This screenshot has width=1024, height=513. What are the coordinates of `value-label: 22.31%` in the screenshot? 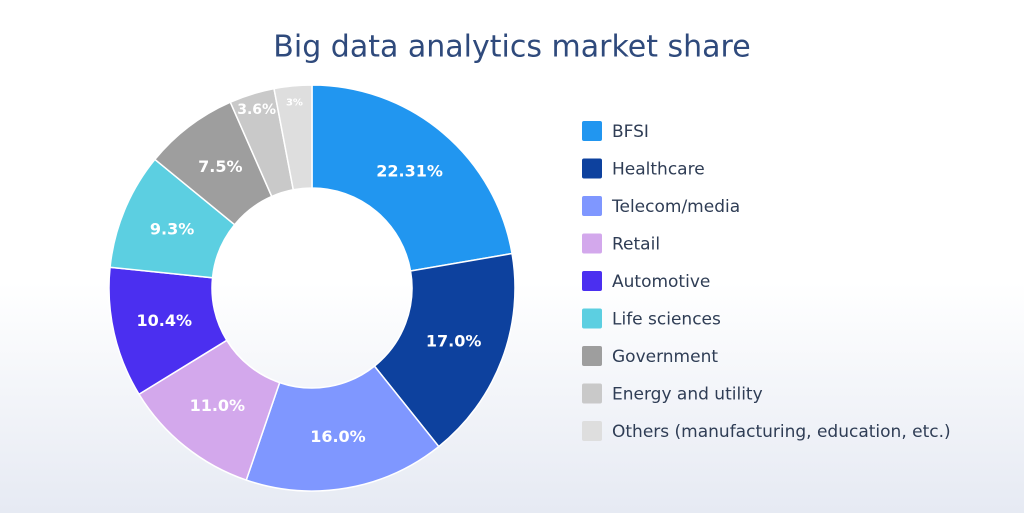 It's located at (409, 171).